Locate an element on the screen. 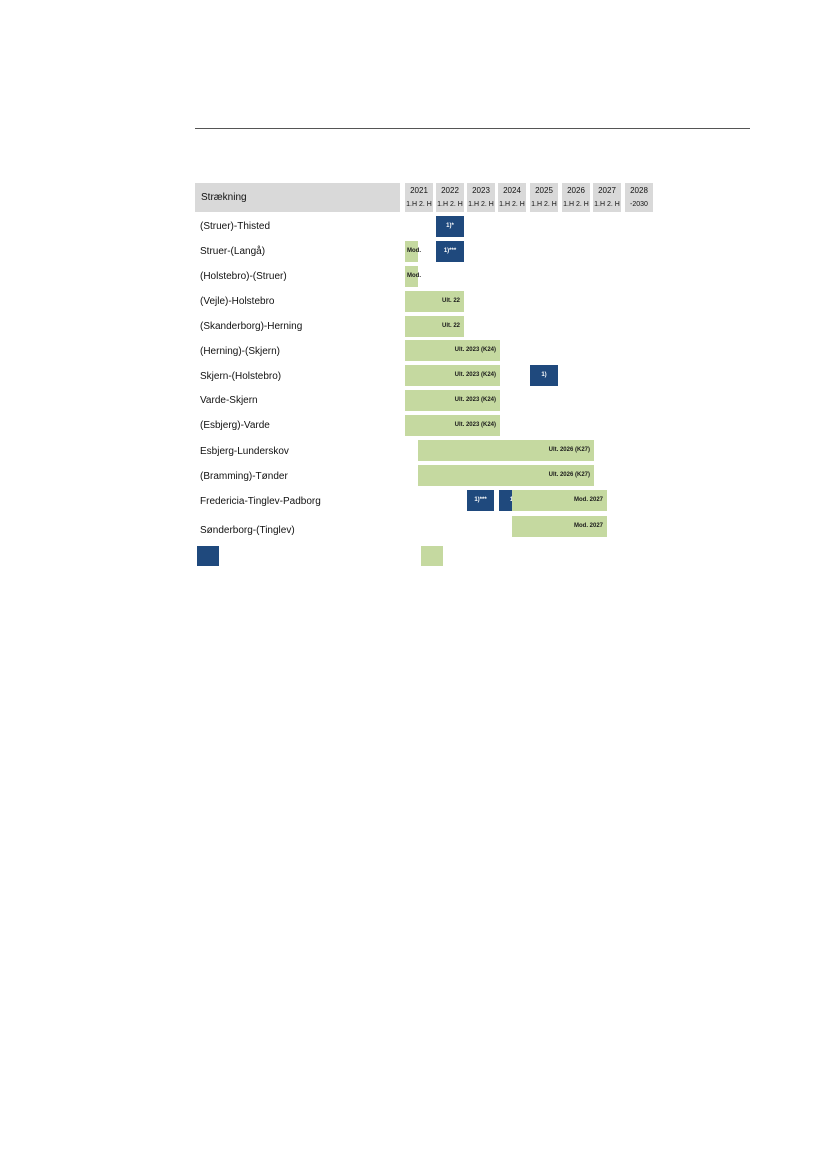  row-label: (Holstebro)-(Struer) is located at coordinates (243, 276).